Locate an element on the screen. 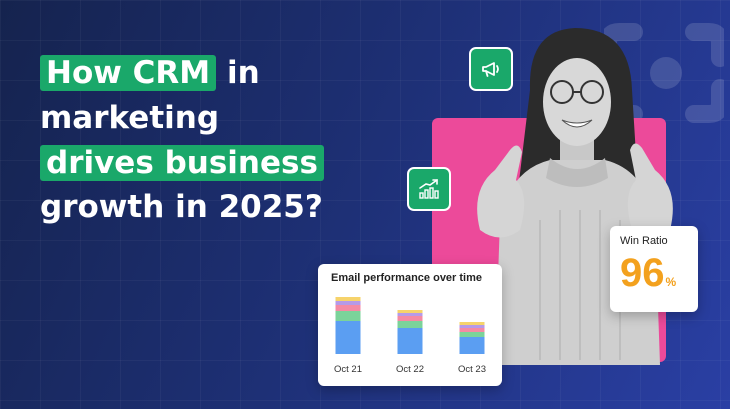  bar-segment-oct-23-s4 is located at coordinates (472, 323).